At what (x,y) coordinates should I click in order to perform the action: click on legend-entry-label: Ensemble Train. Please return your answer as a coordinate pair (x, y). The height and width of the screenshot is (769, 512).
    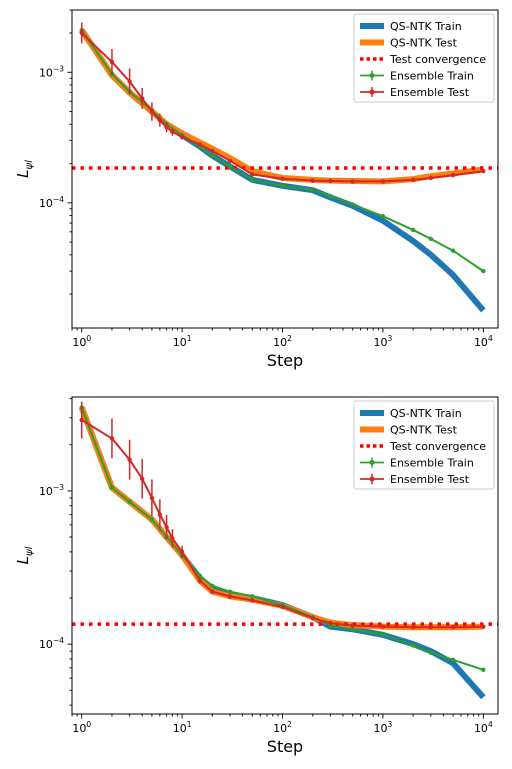
    Looking at the image, I should click on (432, 76).